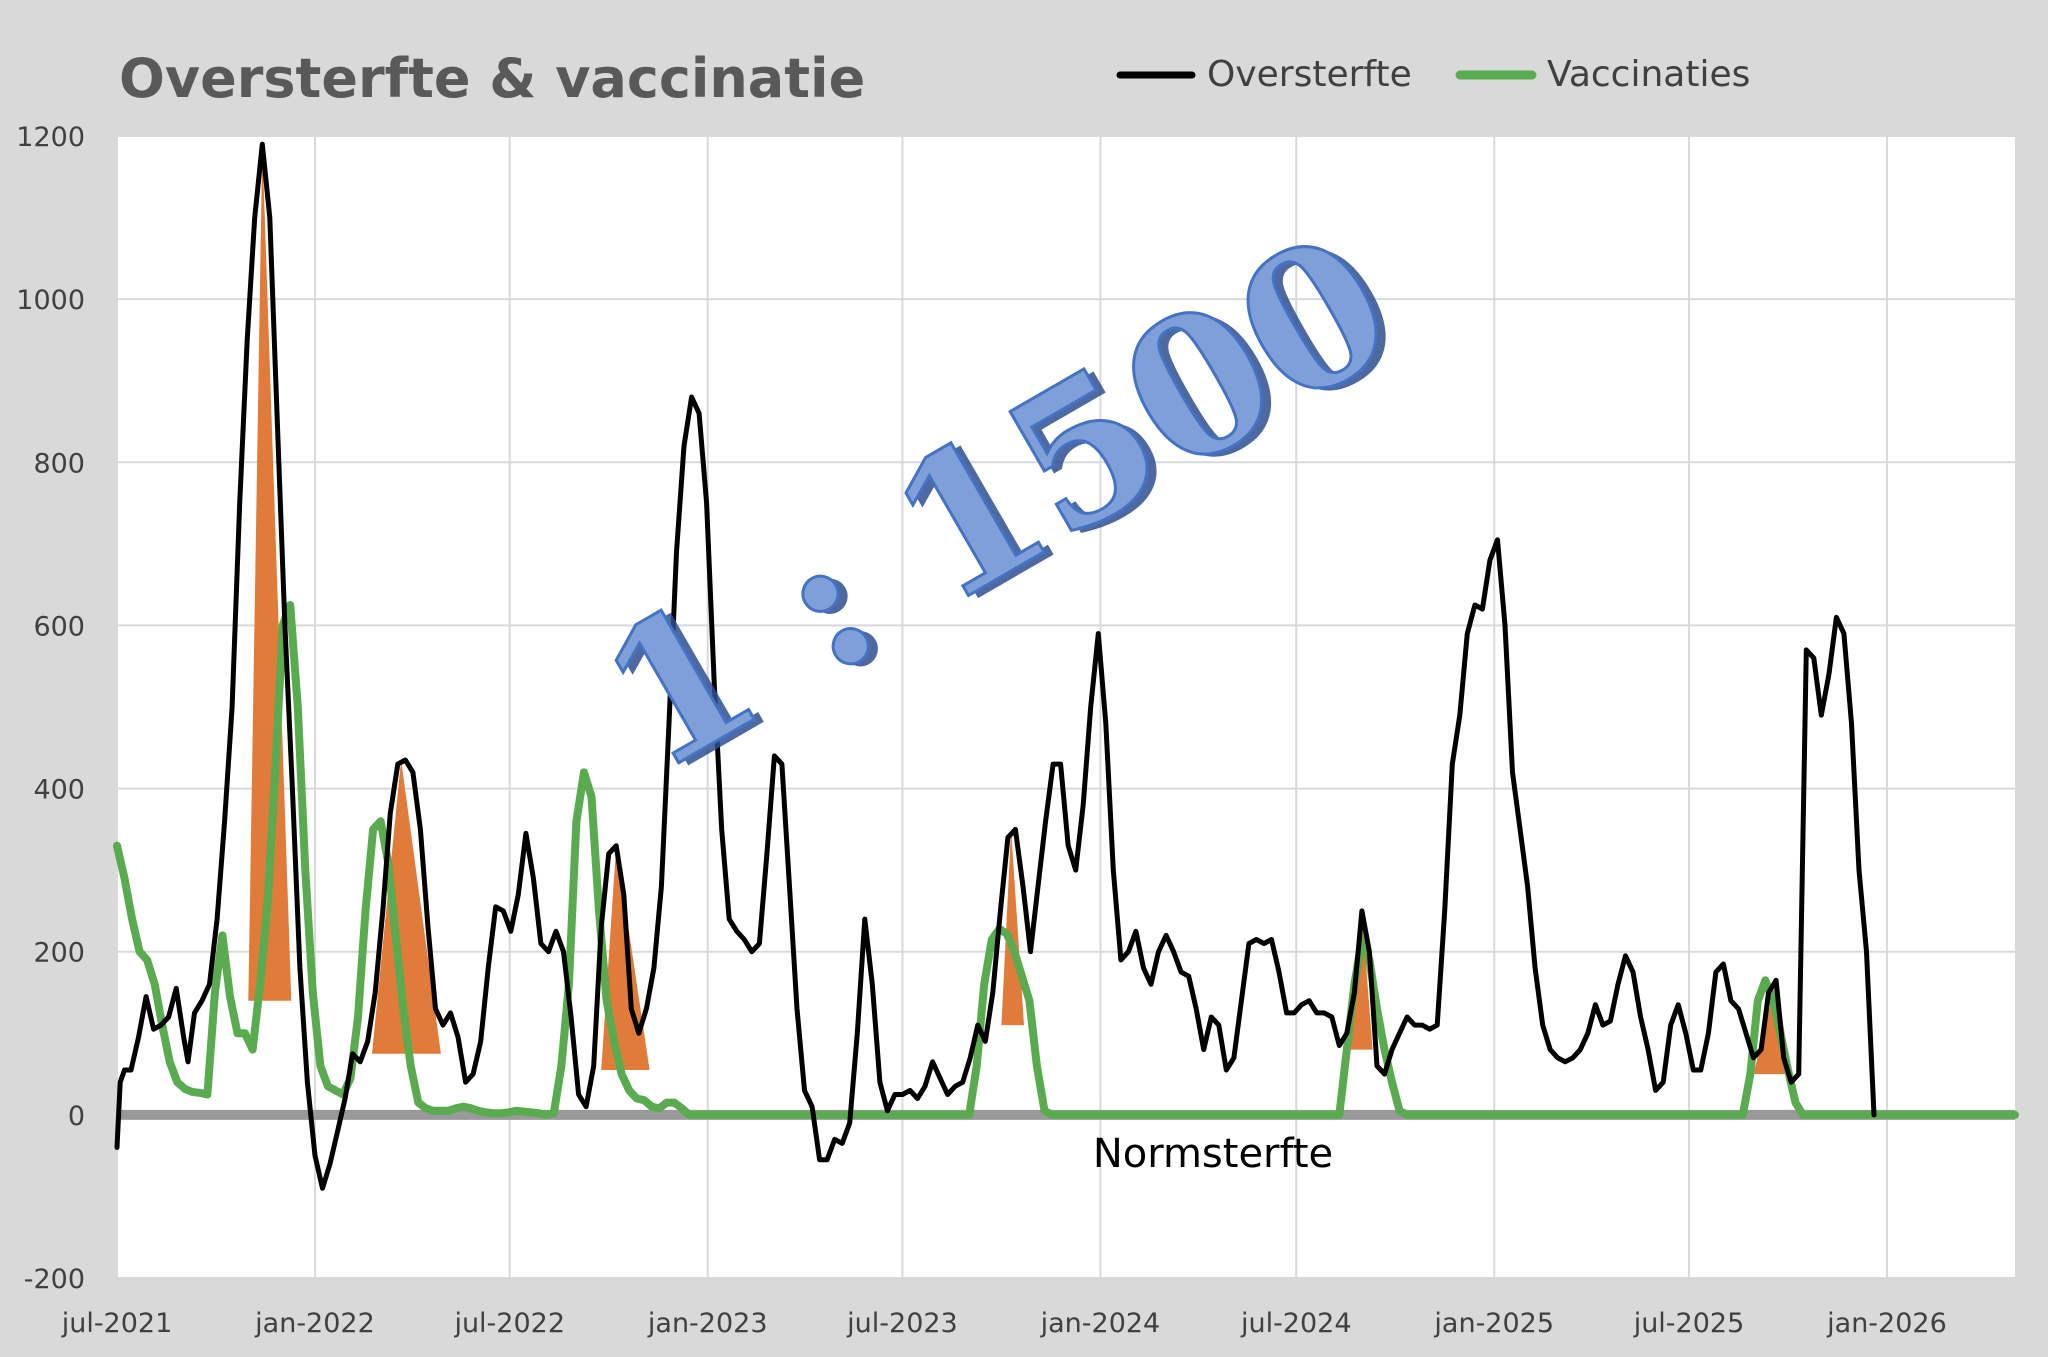  What do you see at coordinates (50, 300) in the screenshot?
I see `y-tick-label: 1000` at bounding box center [50, 300].